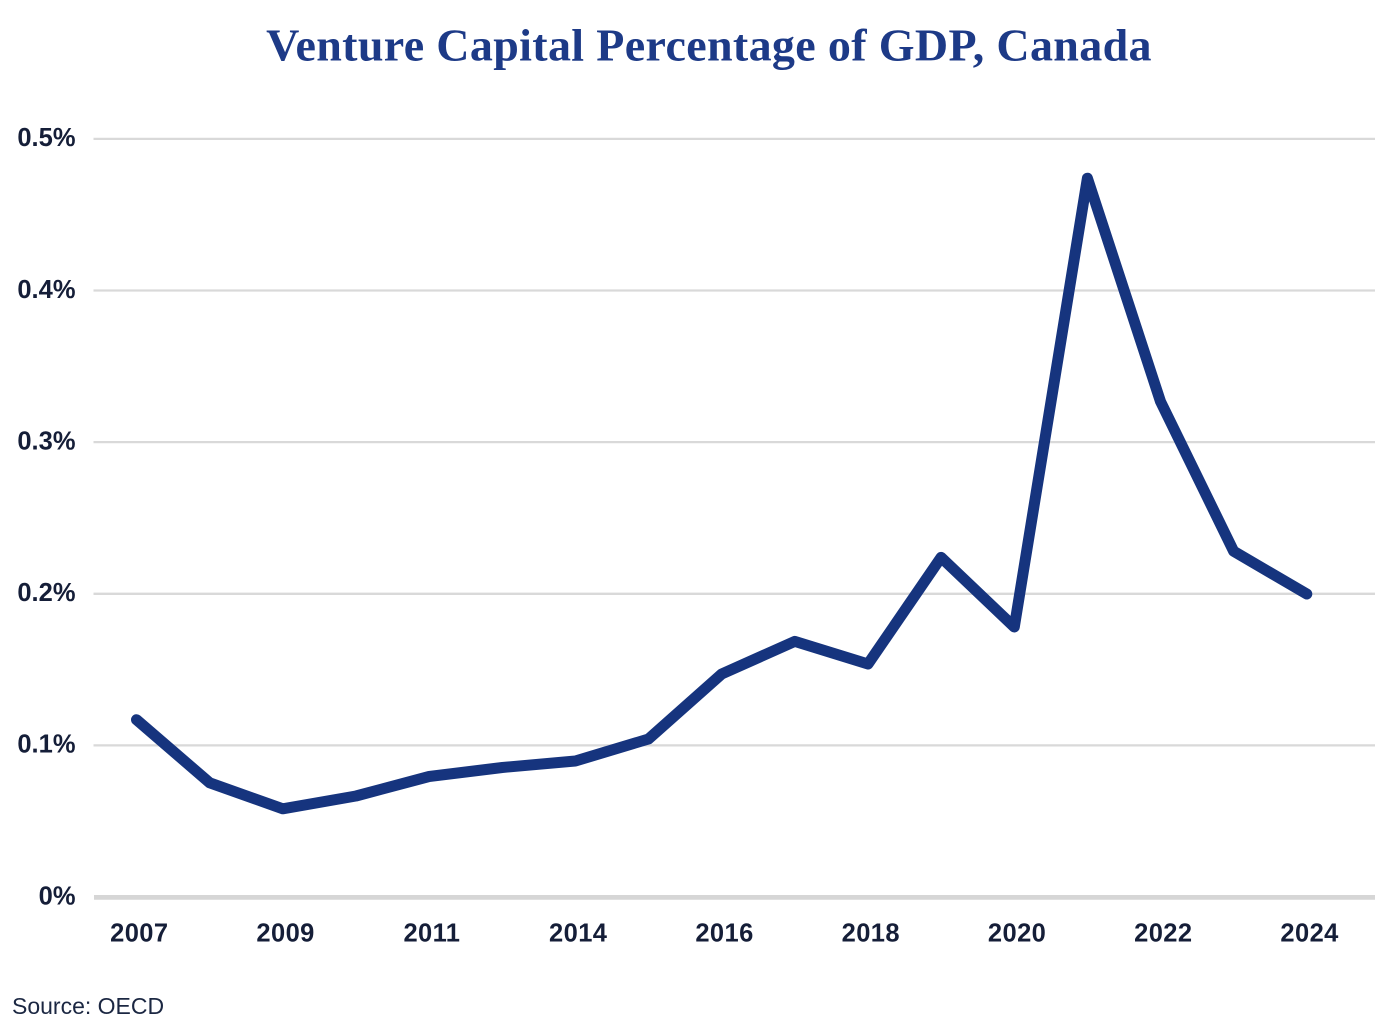  What do you see at coordinates (88, 1006) in the screenshot?
I see `svg-text: Source: OECD` at bounding box center [88, 1006].